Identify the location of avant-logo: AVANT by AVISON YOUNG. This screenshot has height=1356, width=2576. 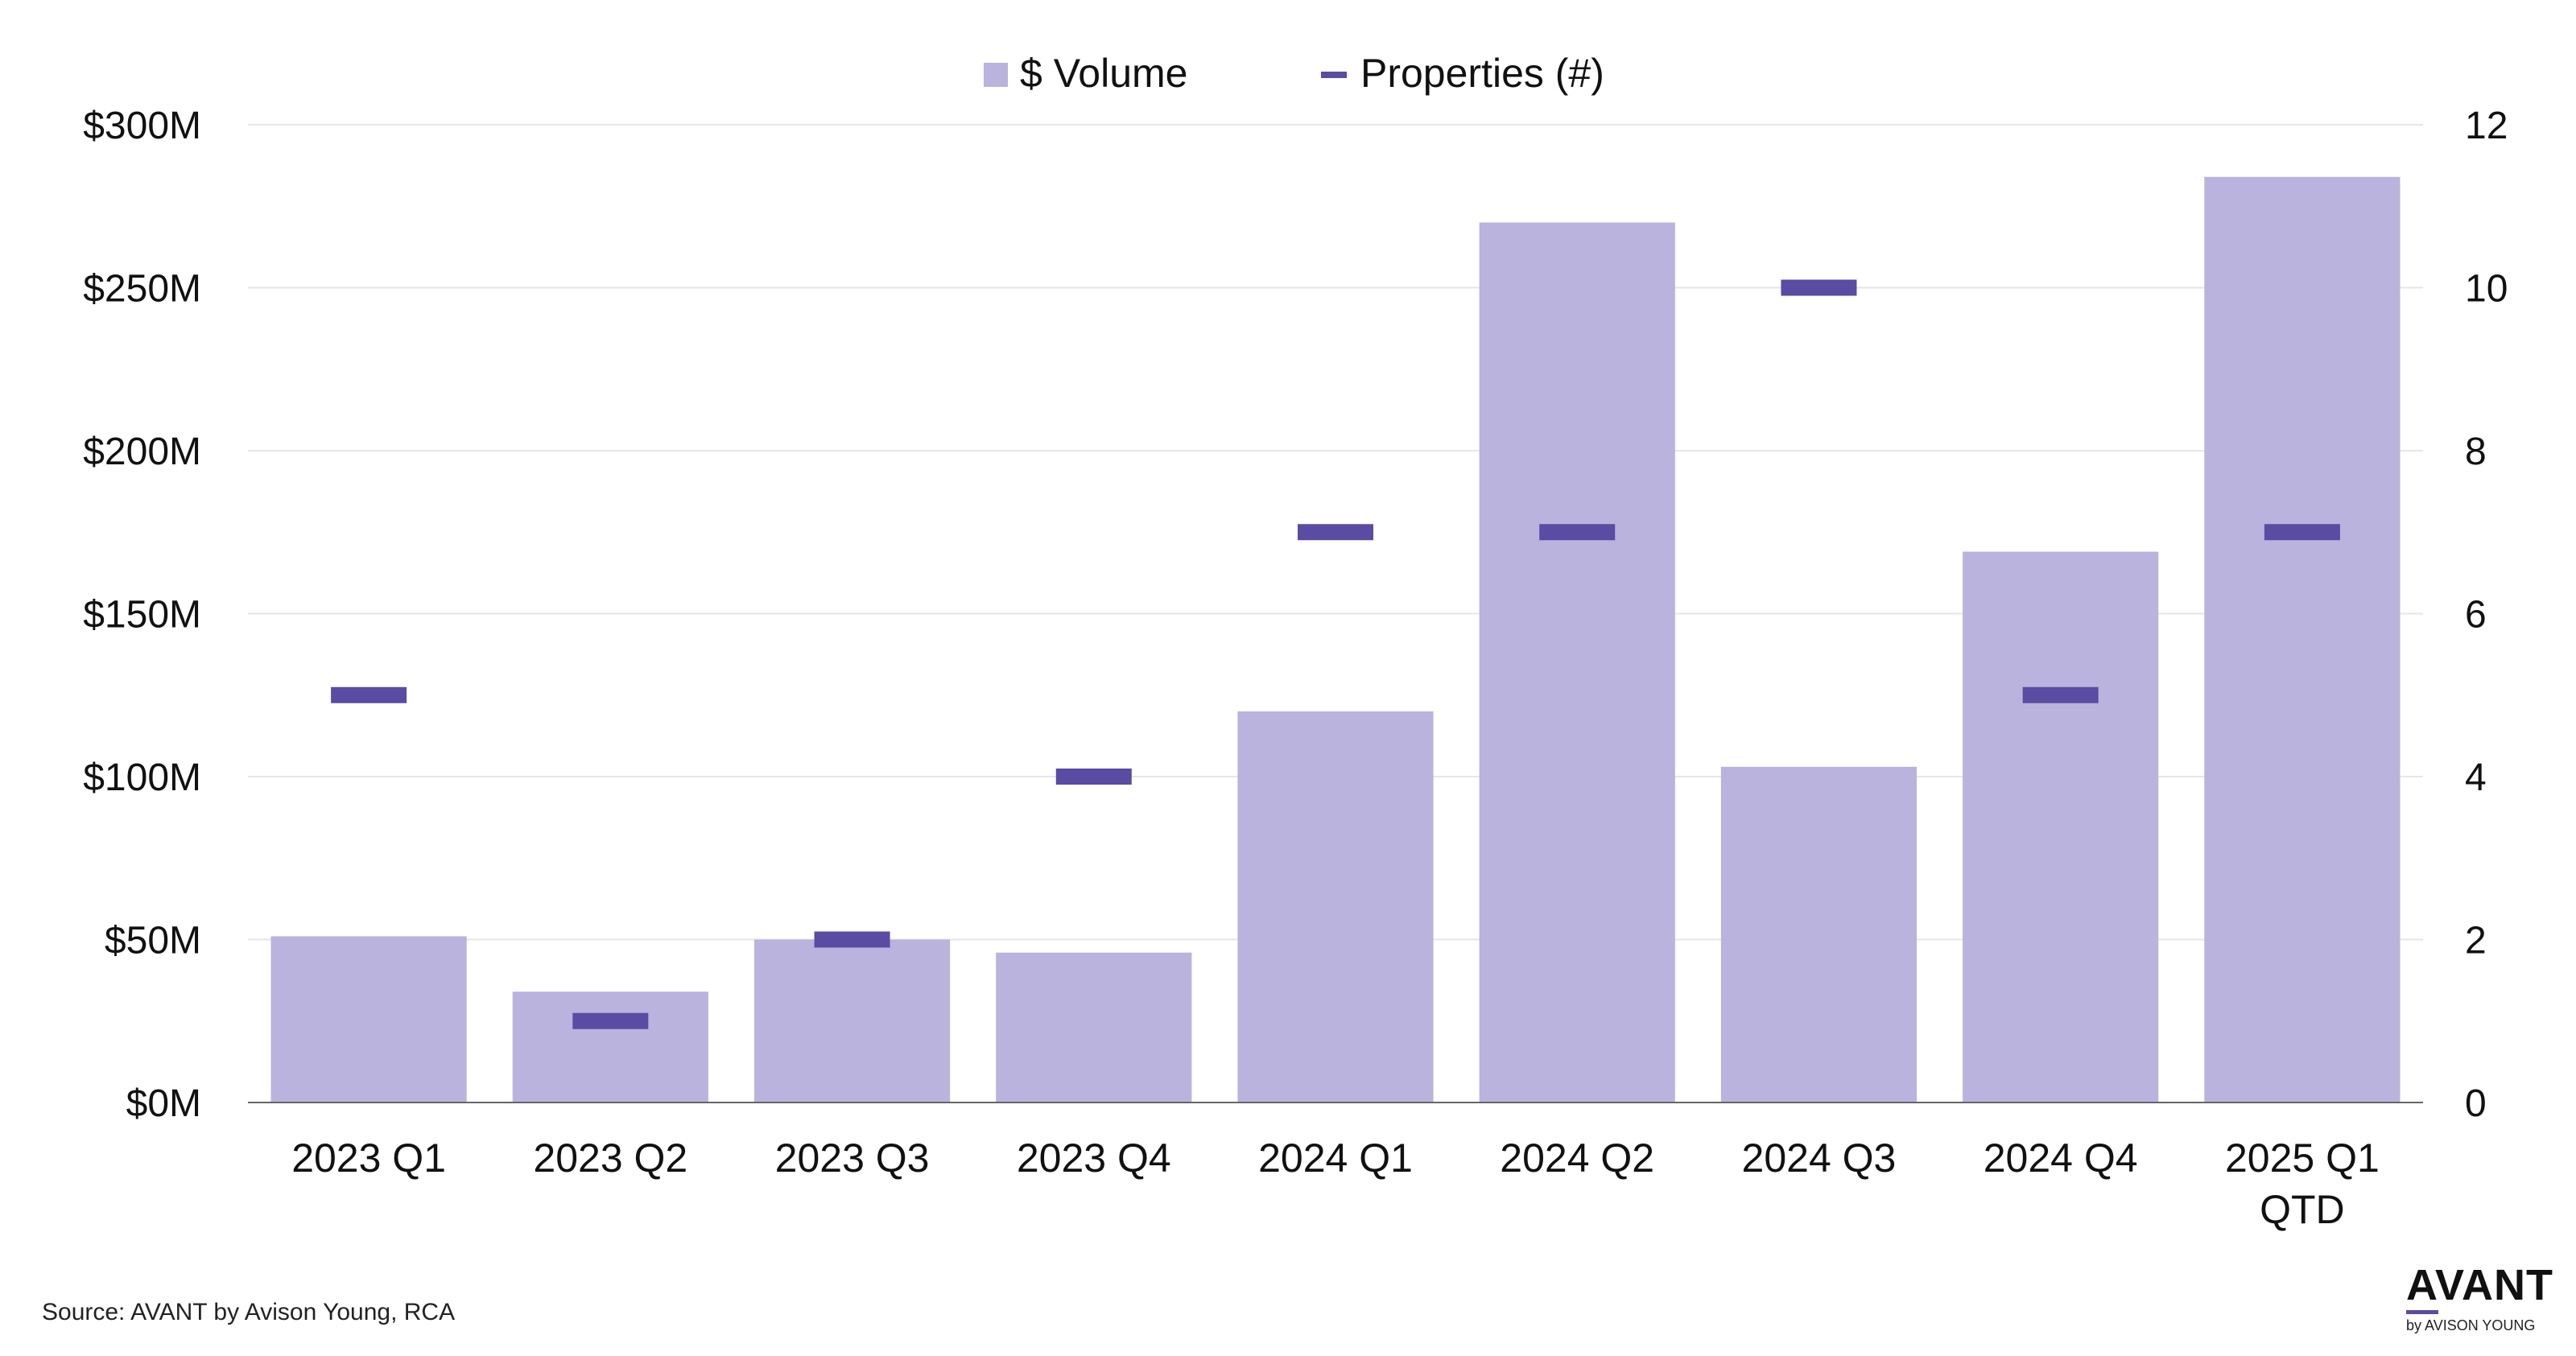
(2479, 1298).